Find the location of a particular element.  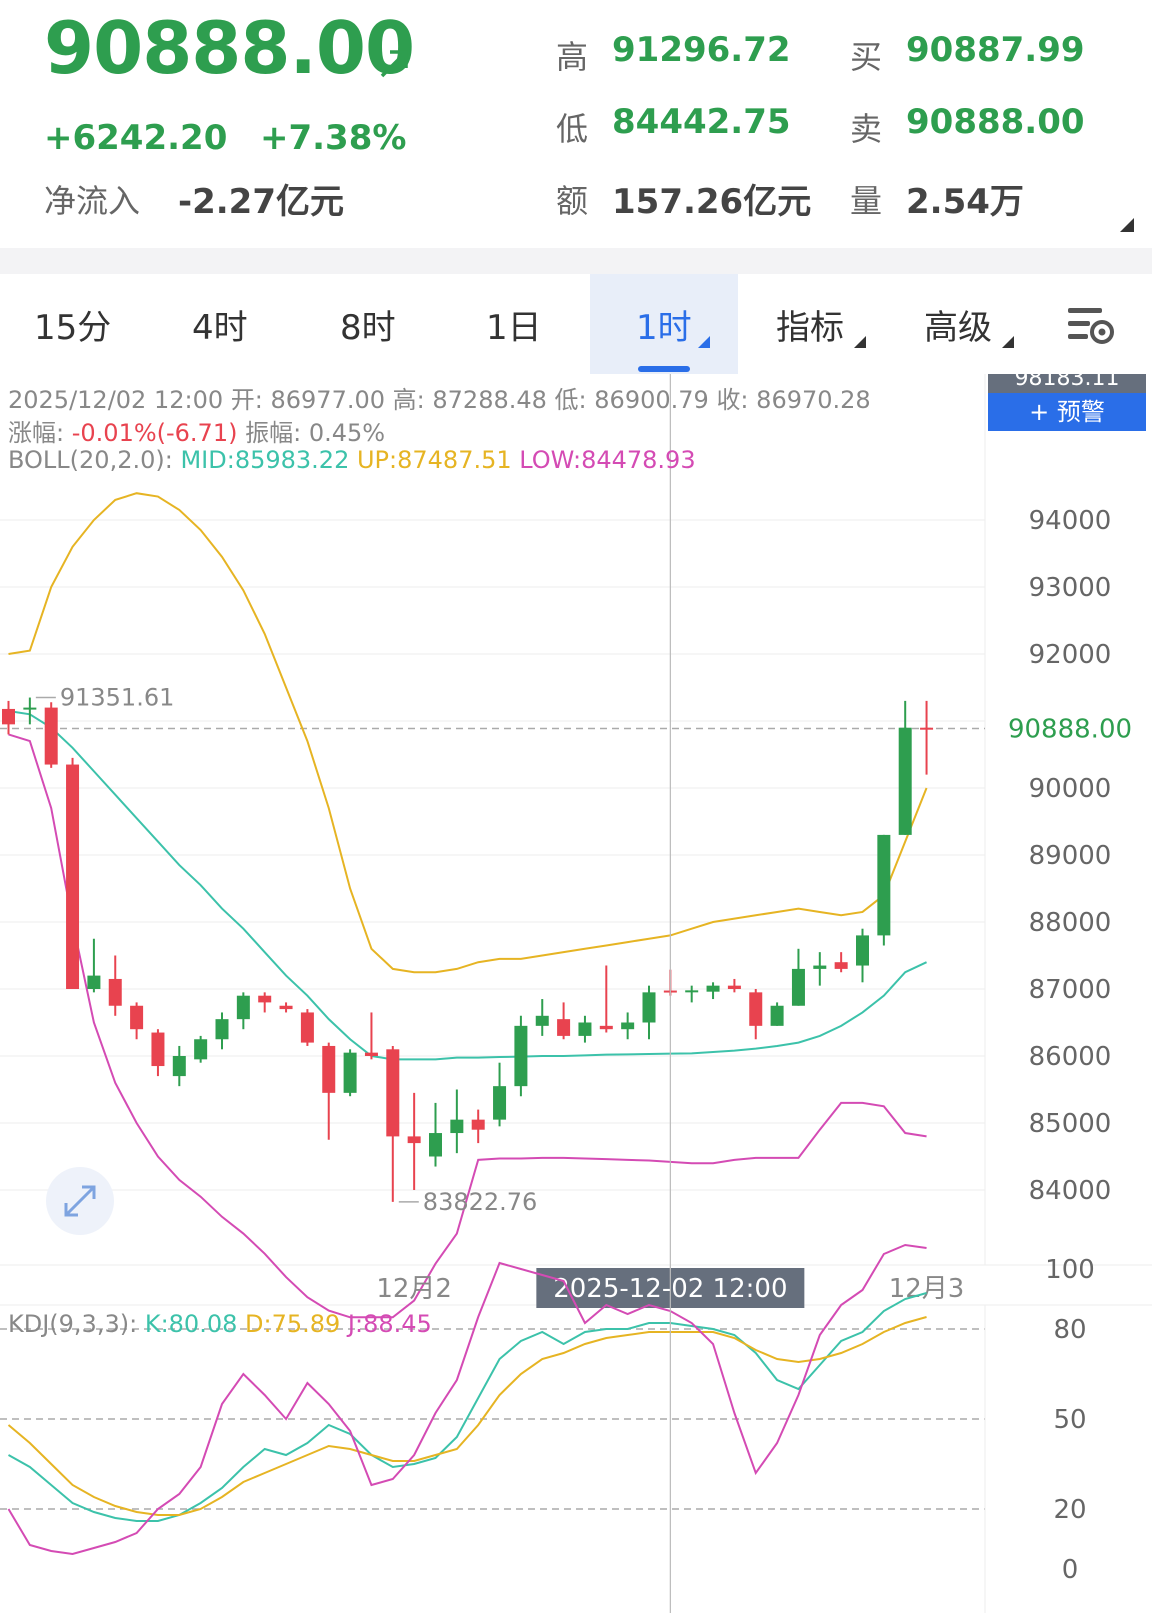

price-alert-button: + 预警 is located at coordinates (1067, 412).